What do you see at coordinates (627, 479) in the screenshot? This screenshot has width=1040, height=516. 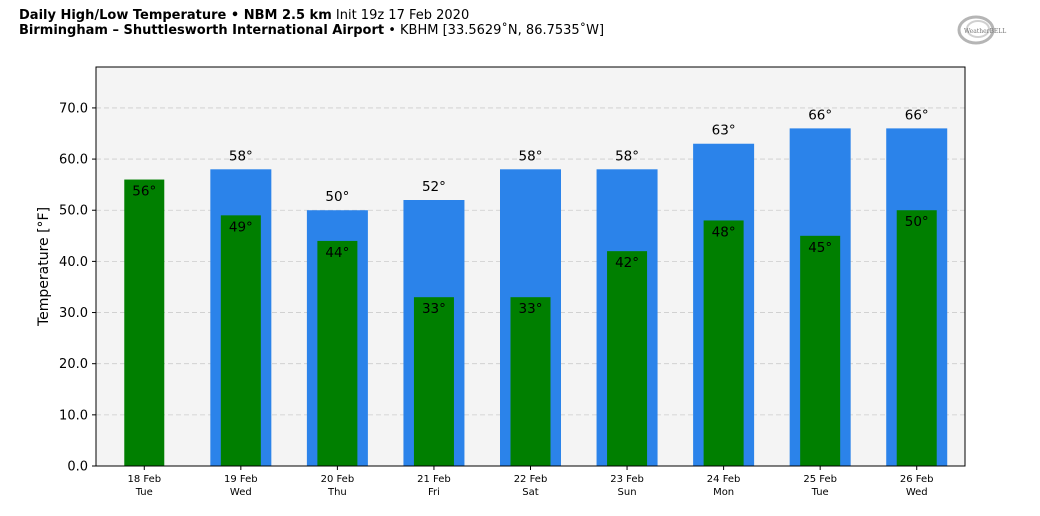 I see `x-tick-date: 23 Feb` at bounding box center [627, 479].